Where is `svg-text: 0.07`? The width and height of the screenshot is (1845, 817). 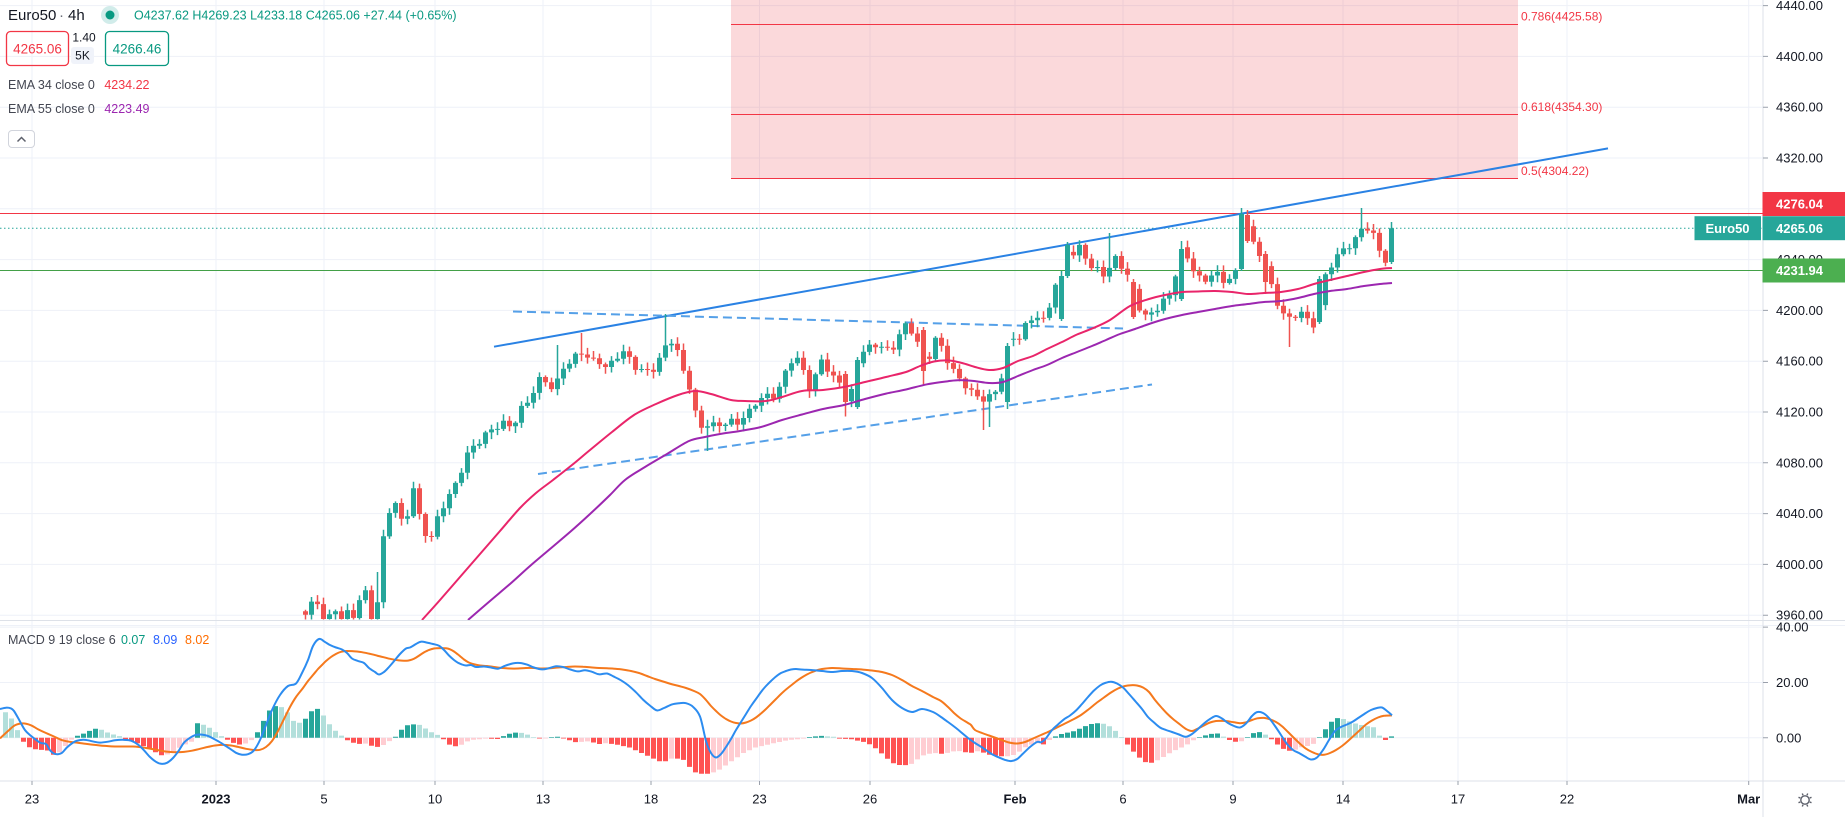
svg-text: 0.07 is located at coordinates (133, 640).